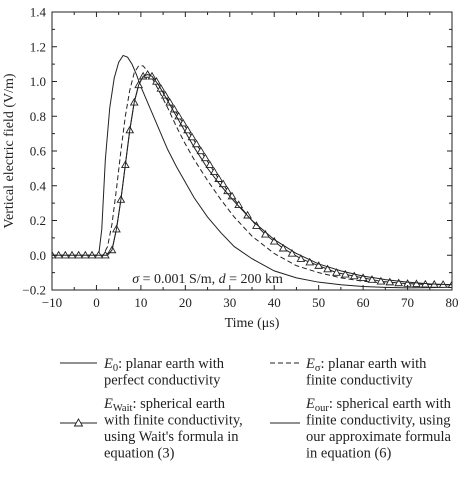 This screenshot has height=484, width=474. What do you see at coordinates (274, 302) in the screenshot?
I see `x-tick-label: 40` at bounding box center [274, 302].